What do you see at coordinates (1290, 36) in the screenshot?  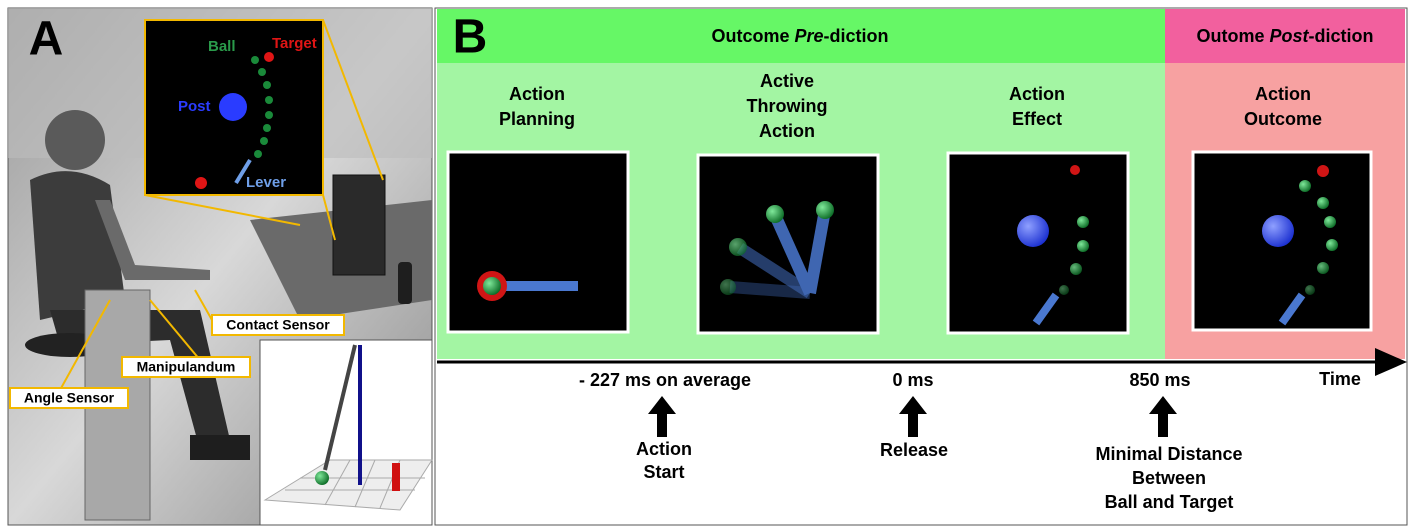 I see `header-text: Post` at bounding box center [1290, 36].